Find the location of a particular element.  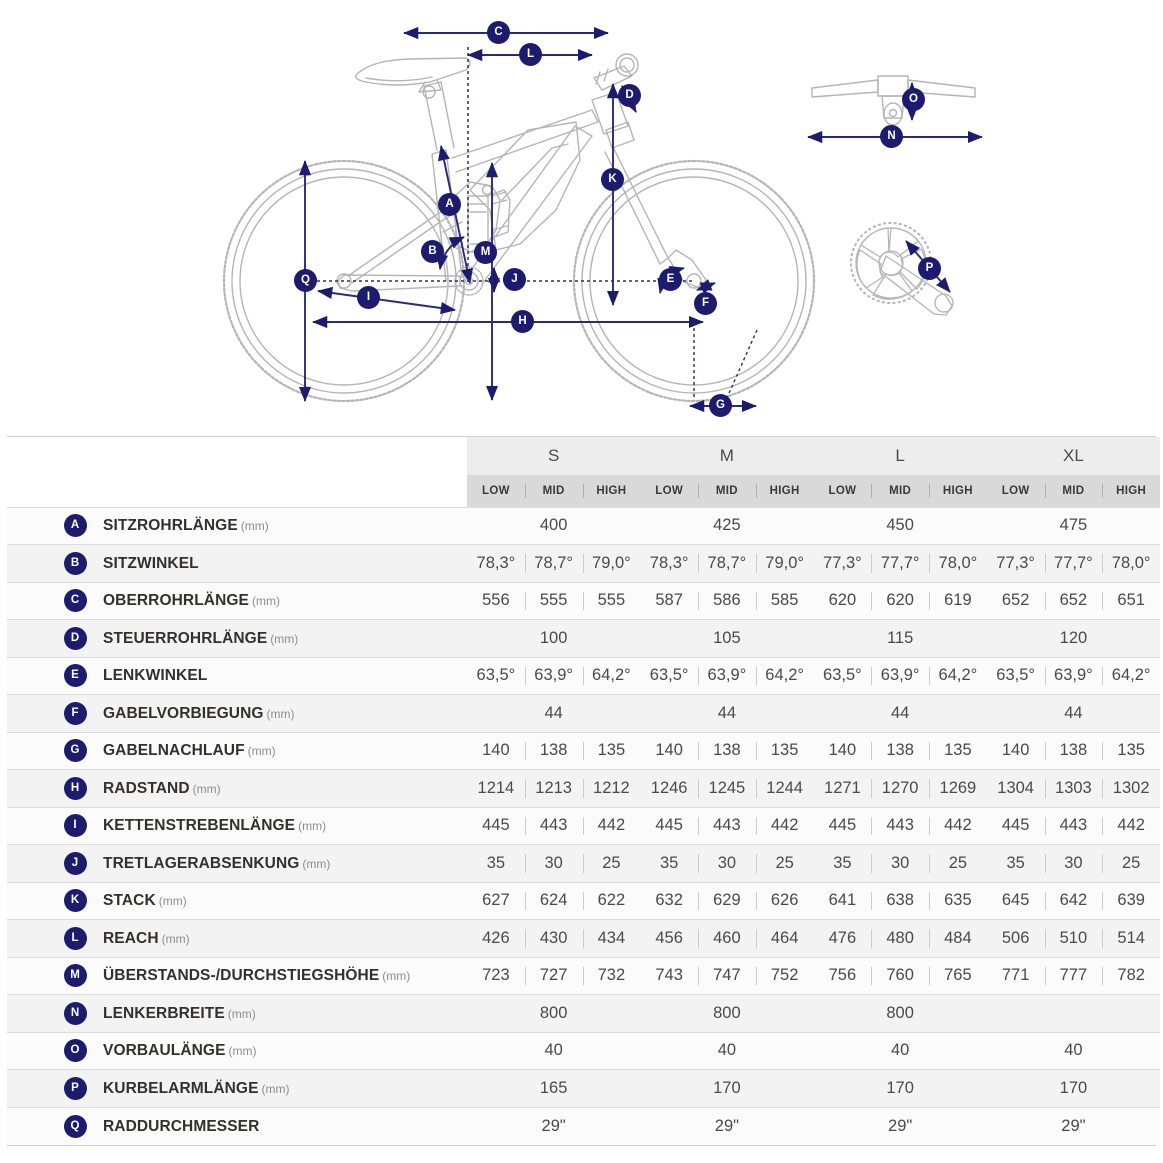

value-cell: 1302 is located at coordinates (1131, 788).